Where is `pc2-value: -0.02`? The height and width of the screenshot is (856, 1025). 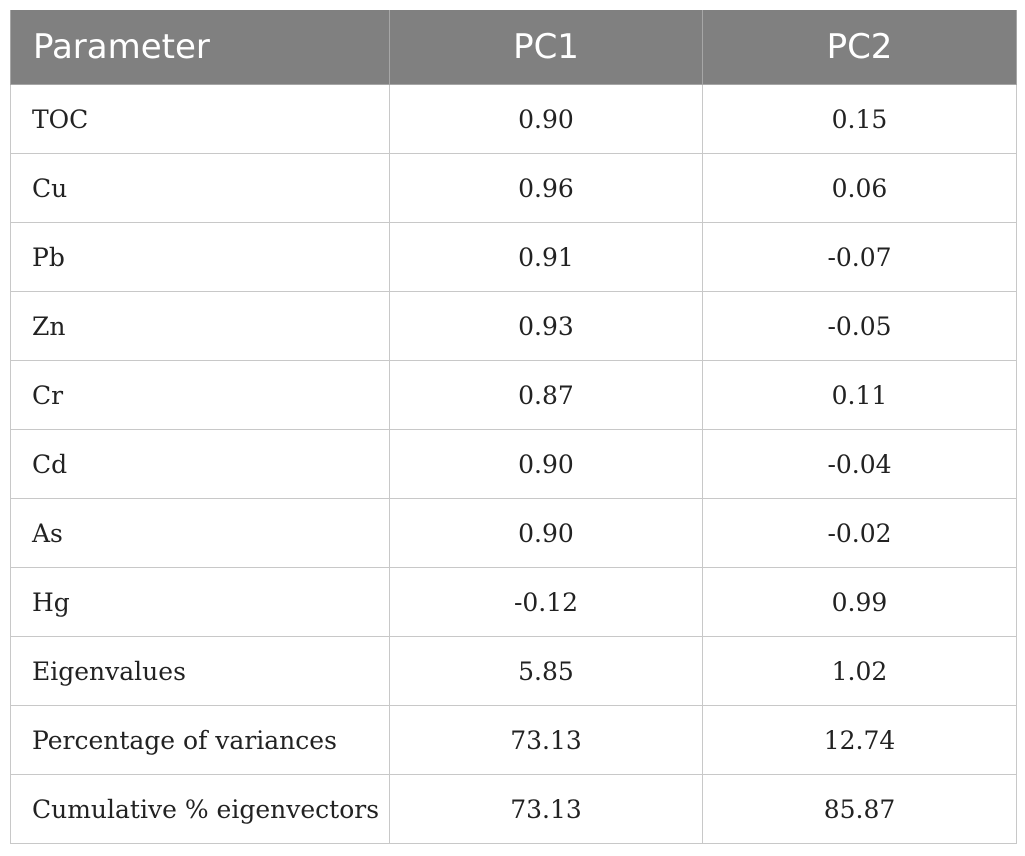
pc2-value: -0.02 is located at coordinates (859, 533).